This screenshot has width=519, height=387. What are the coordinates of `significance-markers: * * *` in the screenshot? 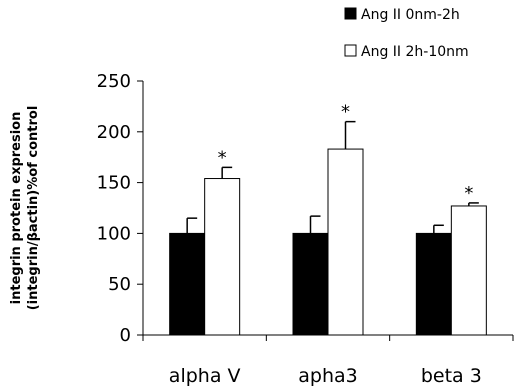 It's located at (346, 153).